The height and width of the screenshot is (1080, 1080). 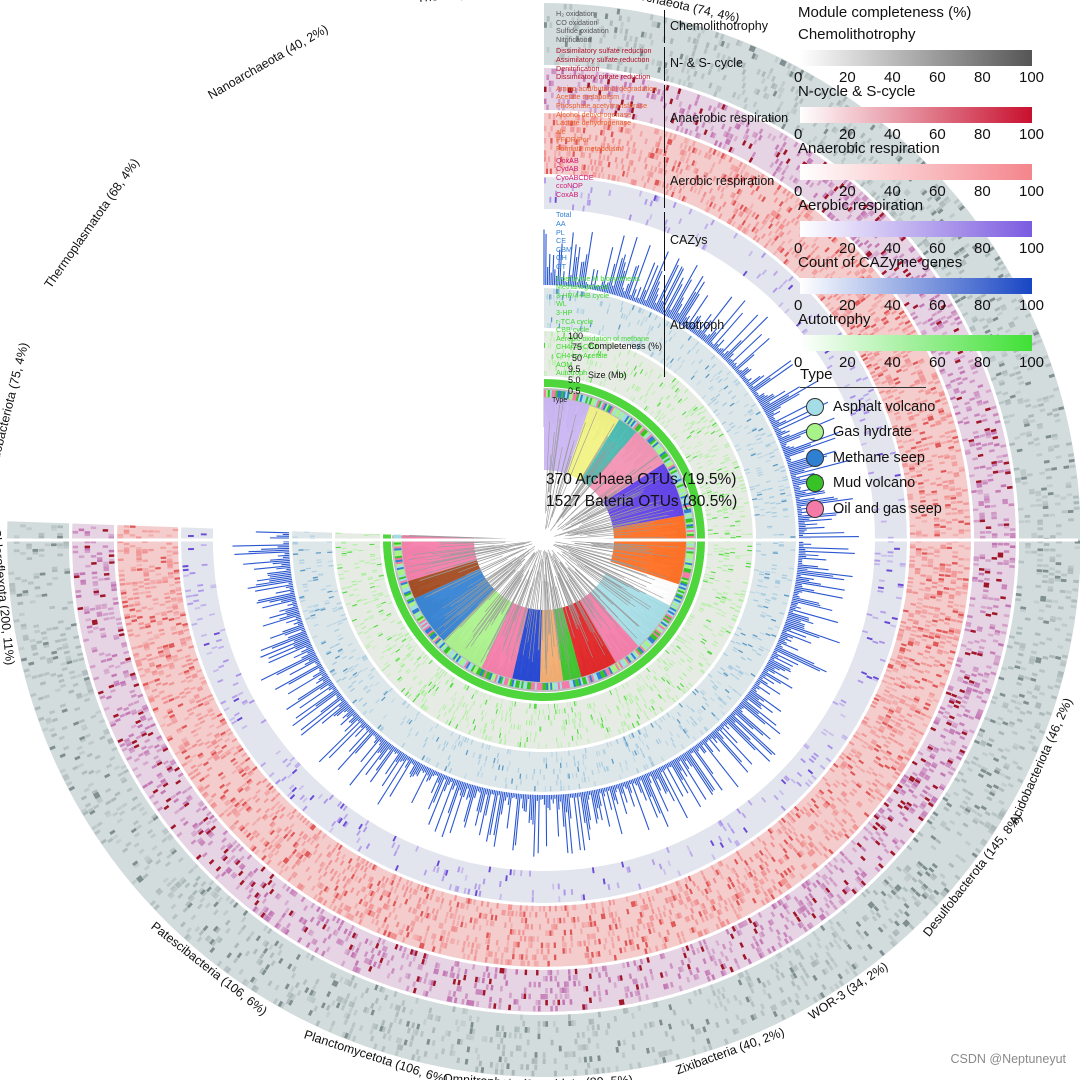 I want to click on legend-scale: Autotrophy 0 20 40 60 80 100, so click(x=931, y=341).